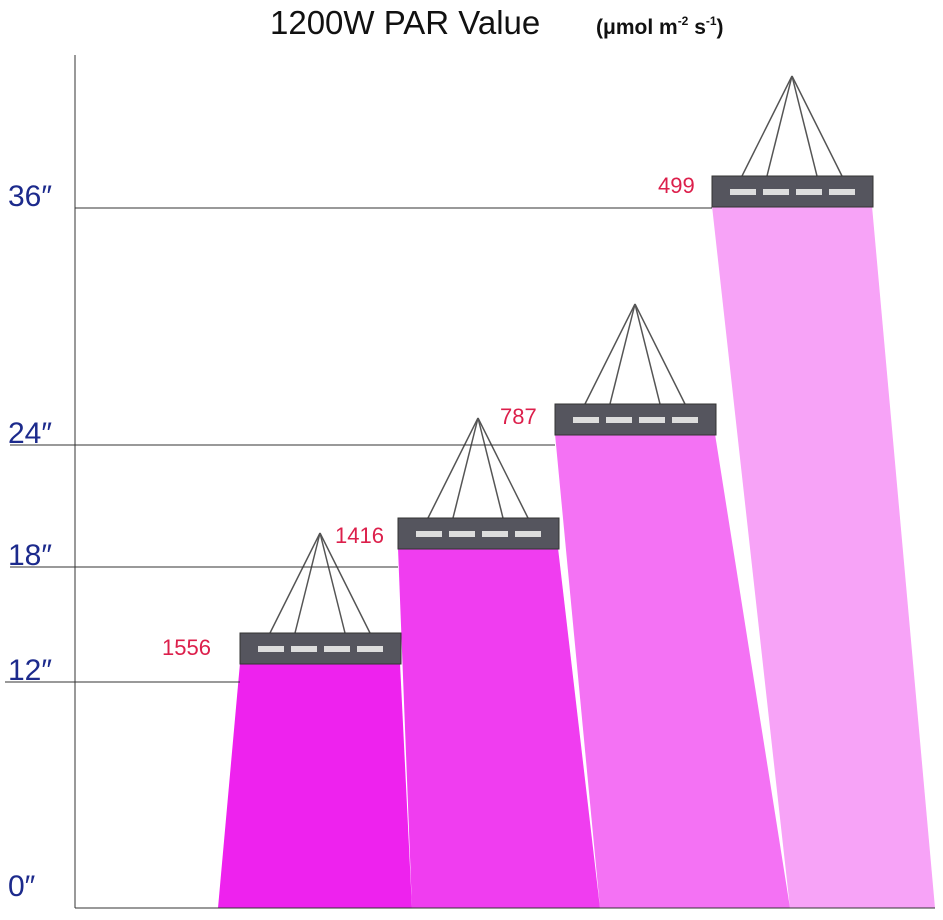 This screenshot has width=943, height=920. What do you see at coordinates (637, 27) in the screenshot?
I see `unit-base: (μmol m` at bounding box center [637, 27].